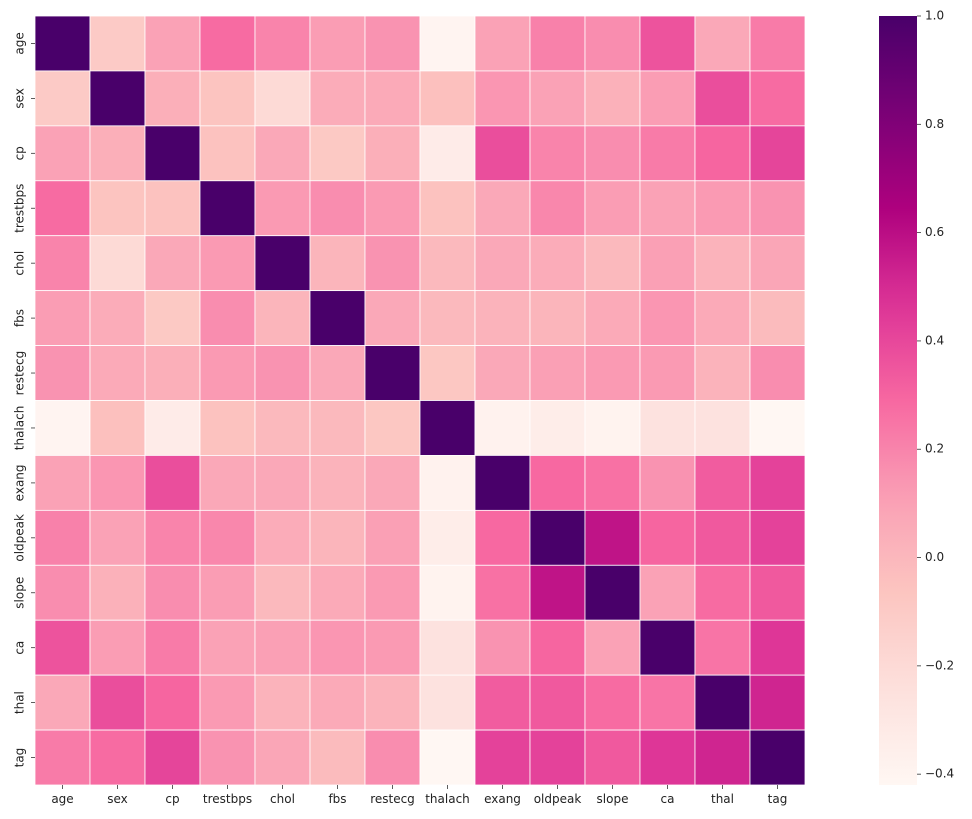  What do you see at coordinates (117, 592) in the screenshot?
I see `heatmap-cell-slope-sex` at bounding box center [117, 592].